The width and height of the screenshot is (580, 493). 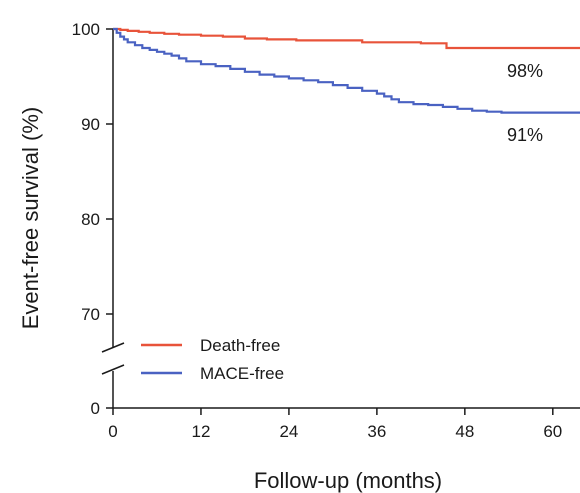 I want to click on legend: Death-free MACE-free, so click(x=212, y=359).